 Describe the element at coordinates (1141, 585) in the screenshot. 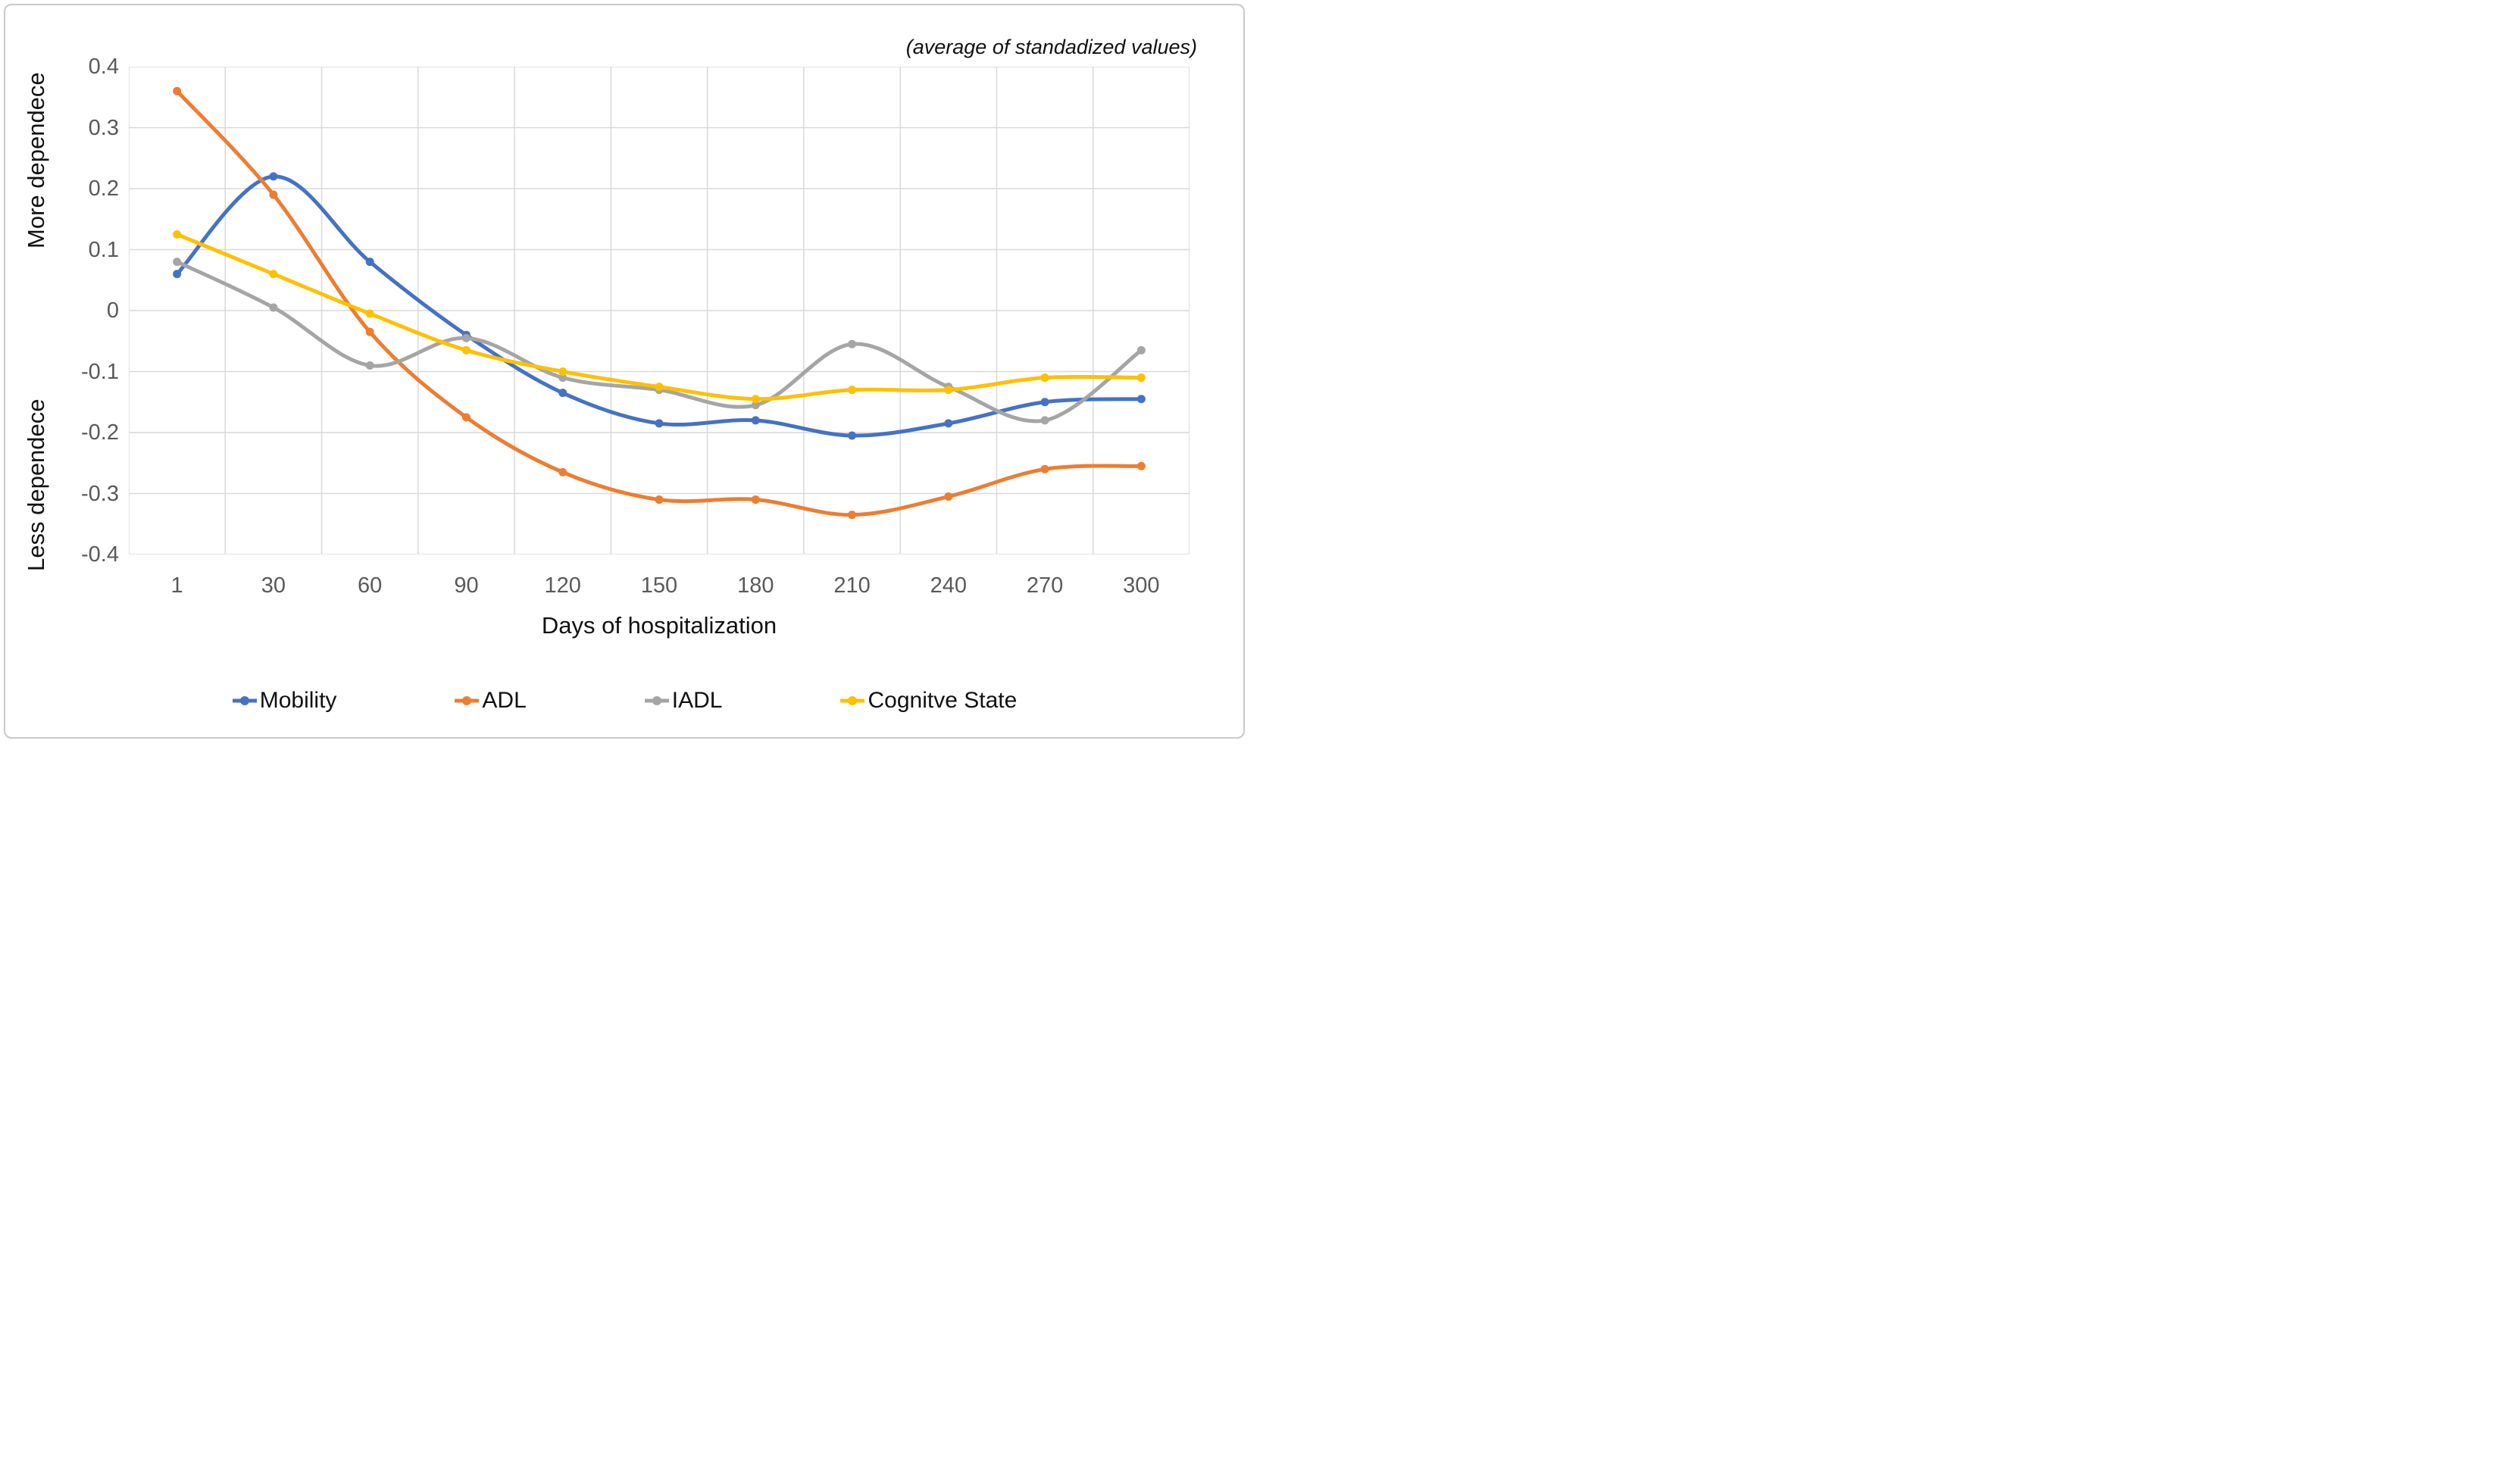

I see `x-tick-label: 300` at that location.